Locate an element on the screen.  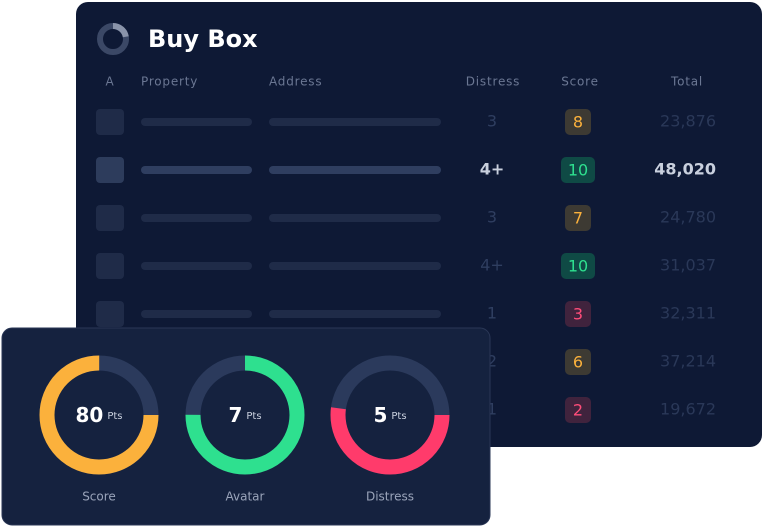
total: 23,876 is located at coordinates (688, 121).